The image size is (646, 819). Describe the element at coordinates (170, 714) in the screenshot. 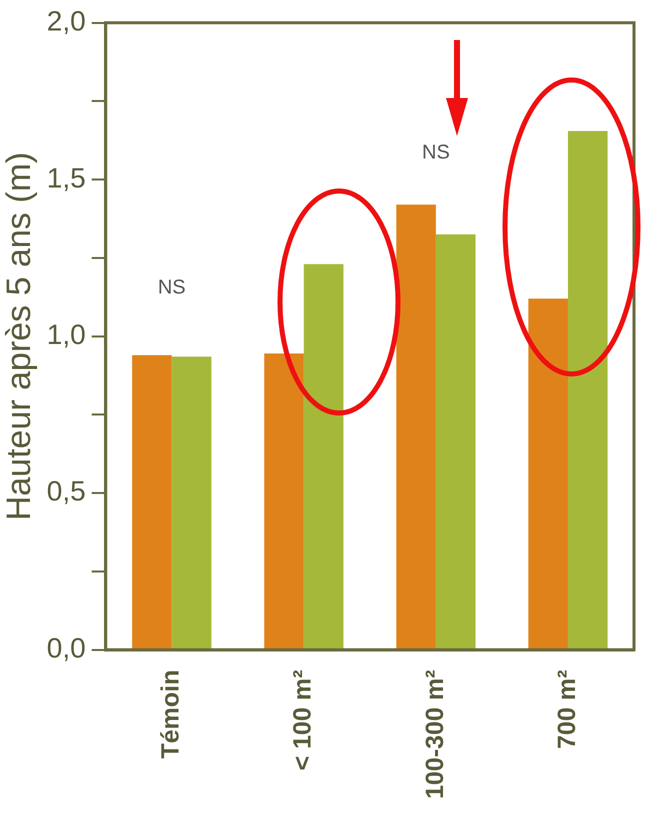

I see `x-tick-label: Témoin` at that location.